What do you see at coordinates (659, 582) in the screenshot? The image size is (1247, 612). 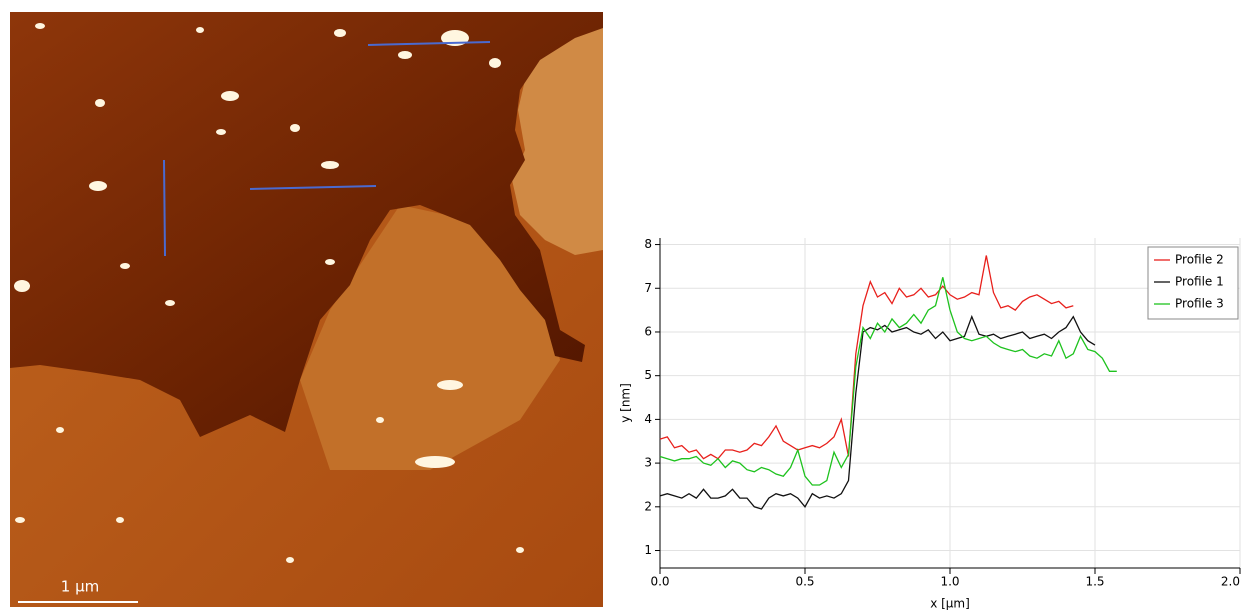 I see `x-tick-label: 0.0` at bounding box center [659, 582].